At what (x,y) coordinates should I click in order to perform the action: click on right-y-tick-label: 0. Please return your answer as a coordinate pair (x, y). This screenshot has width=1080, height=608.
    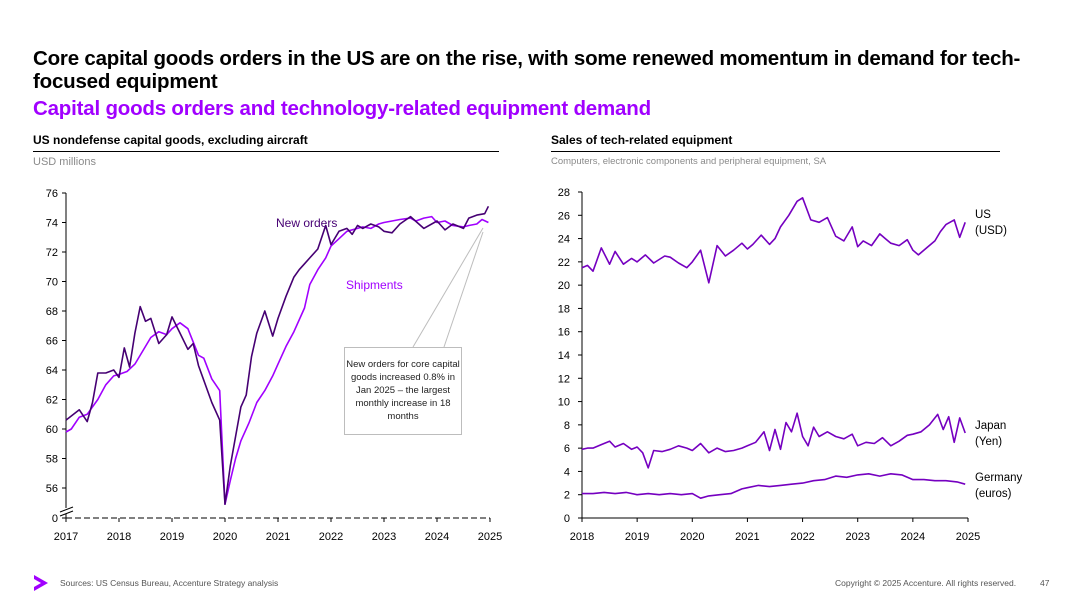
    Looking at the image, I should click on (567, 519).